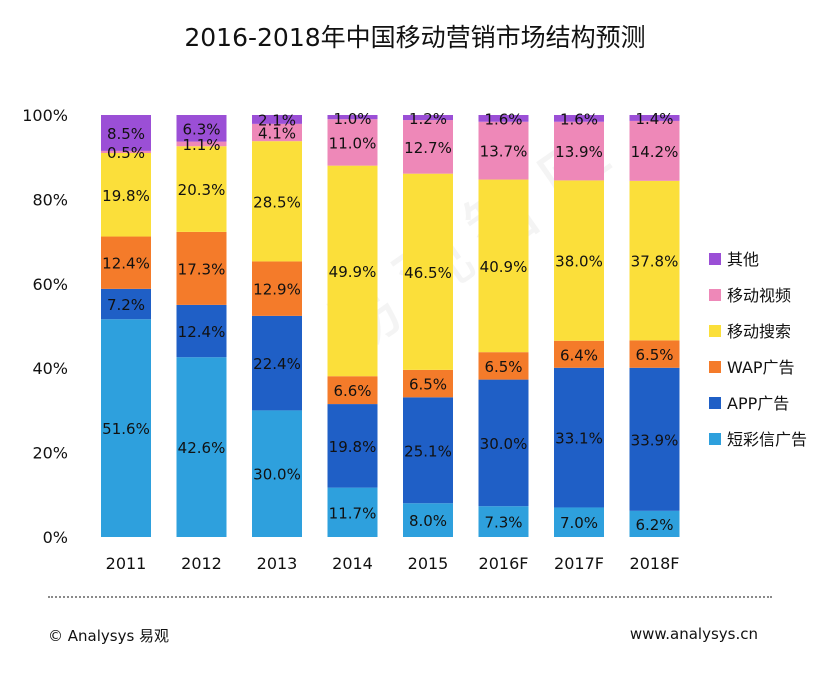 The height and width of the screenshot is (679, 830). Describe the element at coordinates (109, 636) in the screenshot. I see `copyright-text: © Analysys 易观` at that location.